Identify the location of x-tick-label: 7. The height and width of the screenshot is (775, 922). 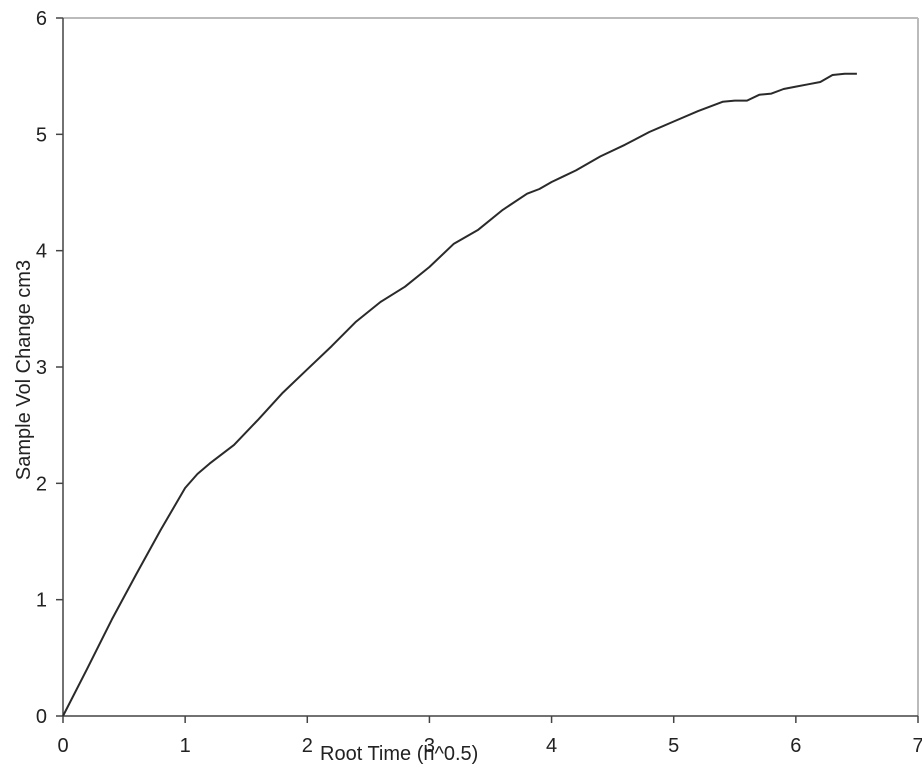
(917, 746).